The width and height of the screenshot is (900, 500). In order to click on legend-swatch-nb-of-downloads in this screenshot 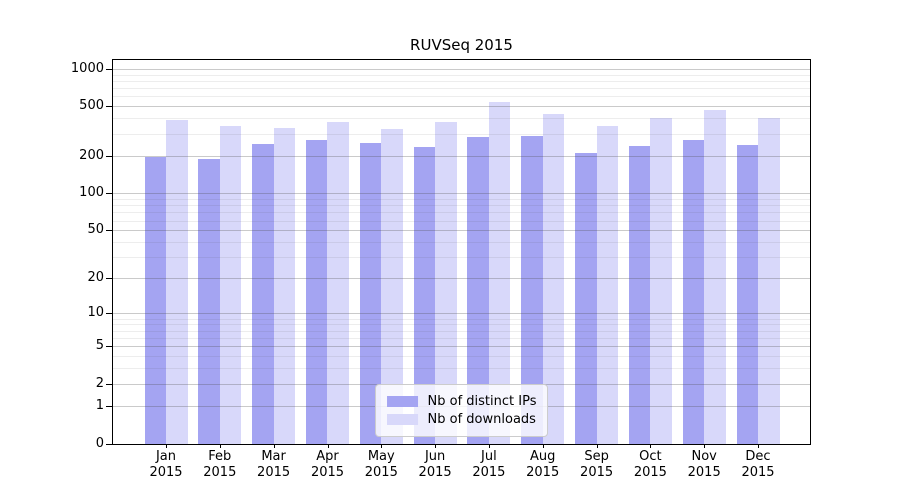, I will do `click(402, 419)`.